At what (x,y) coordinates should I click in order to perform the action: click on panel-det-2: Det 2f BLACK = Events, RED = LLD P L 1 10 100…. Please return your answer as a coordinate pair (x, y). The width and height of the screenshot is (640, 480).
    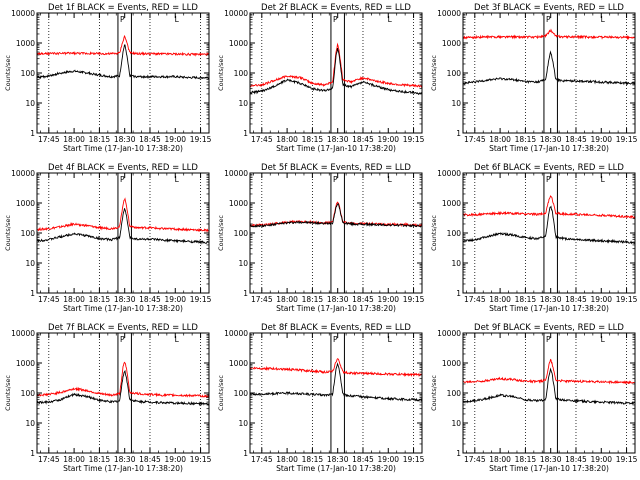
    Looking at the image, I should click on (321, 78).